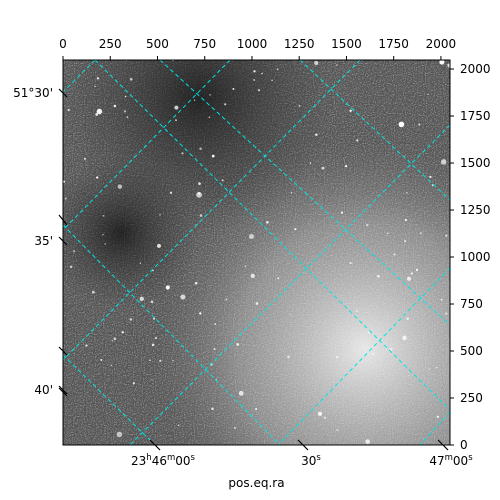 This screenshot has height=500, width=500. Describe the element at coordinates (464, 445) in the screenshot. I see `y-tick-label: 0` at that location.